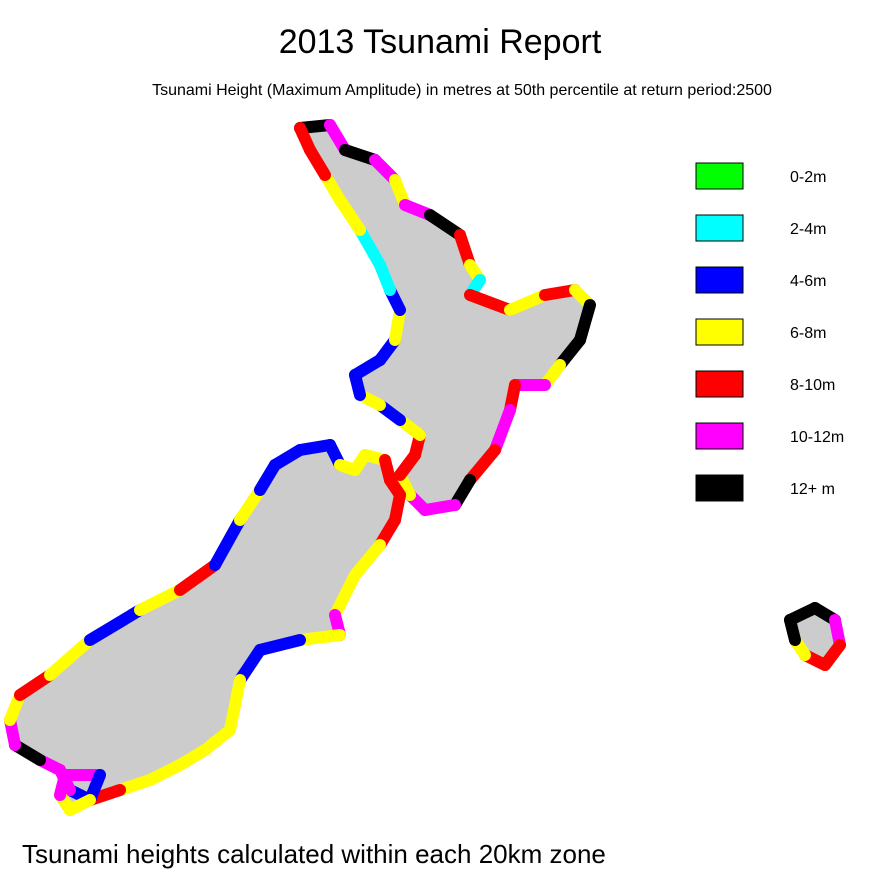 The height and width of the screenshot is (890, 879). I want to click on map-title: 2013 Tsunami Report, so click(440, 42).